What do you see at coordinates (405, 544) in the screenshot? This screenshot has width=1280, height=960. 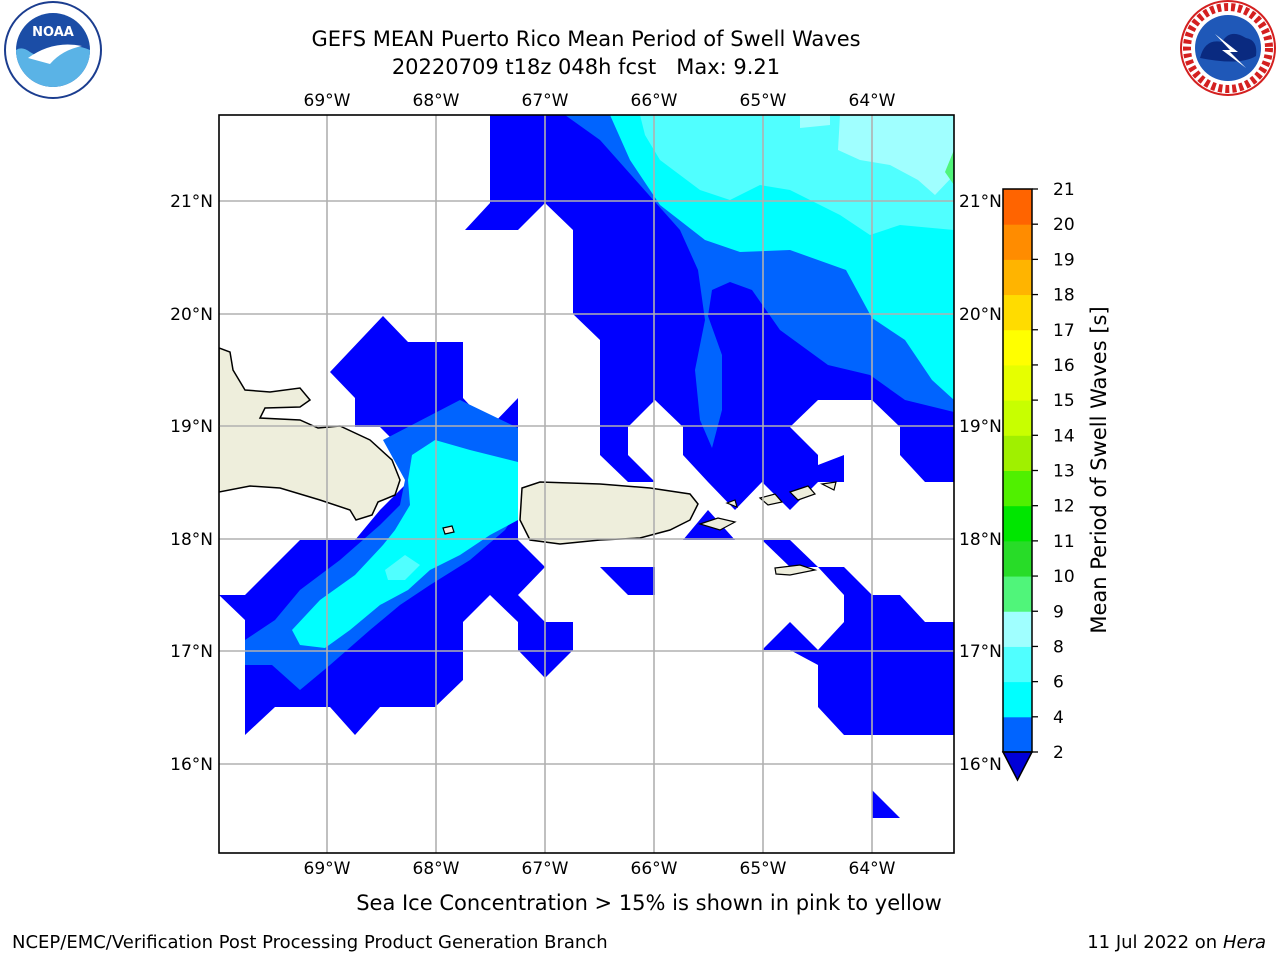 I see `swell-region-c4-6-south` at bounding box center [405, 544].